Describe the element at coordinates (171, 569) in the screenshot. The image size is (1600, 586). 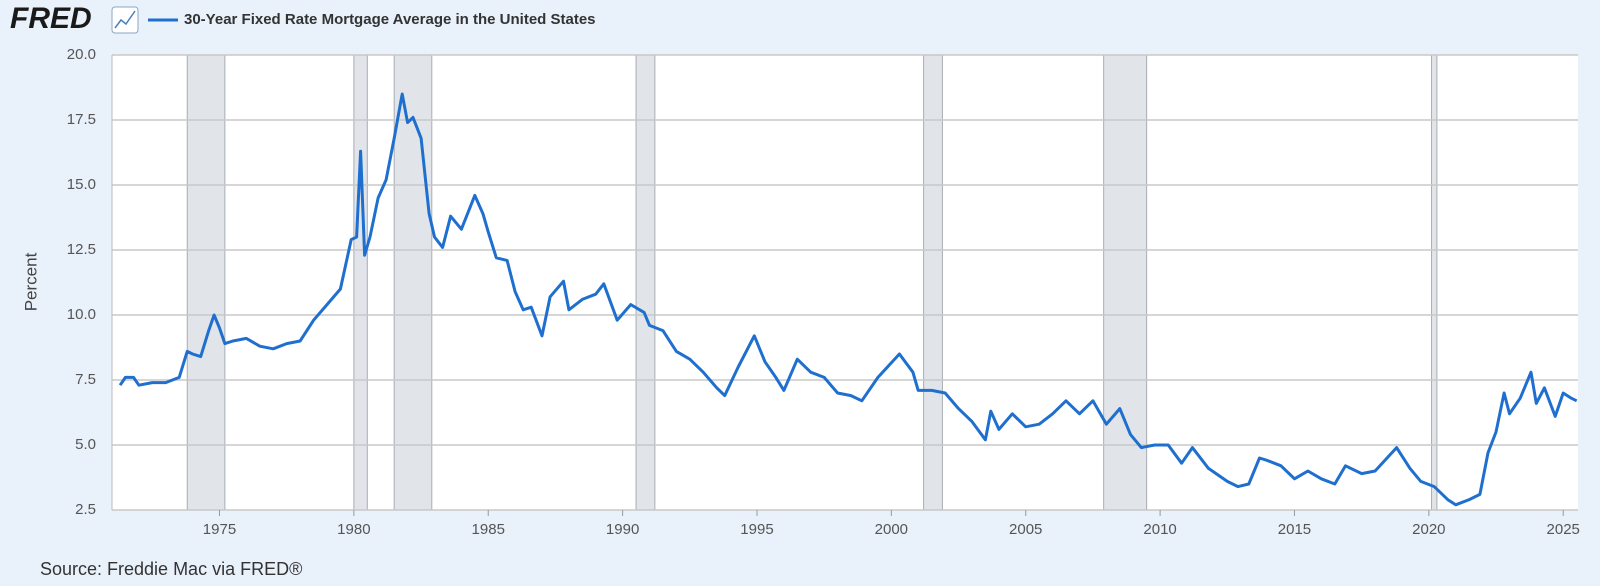
I see `source: Source: Freddie Mac via FRED®` at that location.